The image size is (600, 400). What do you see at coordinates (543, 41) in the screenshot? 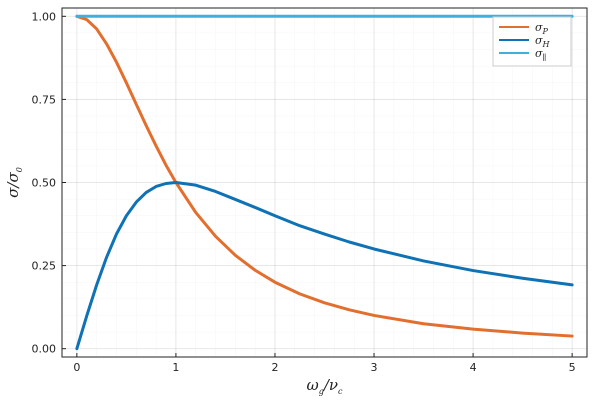
I see `legend-label: σH` at bounding box center [543, 41].